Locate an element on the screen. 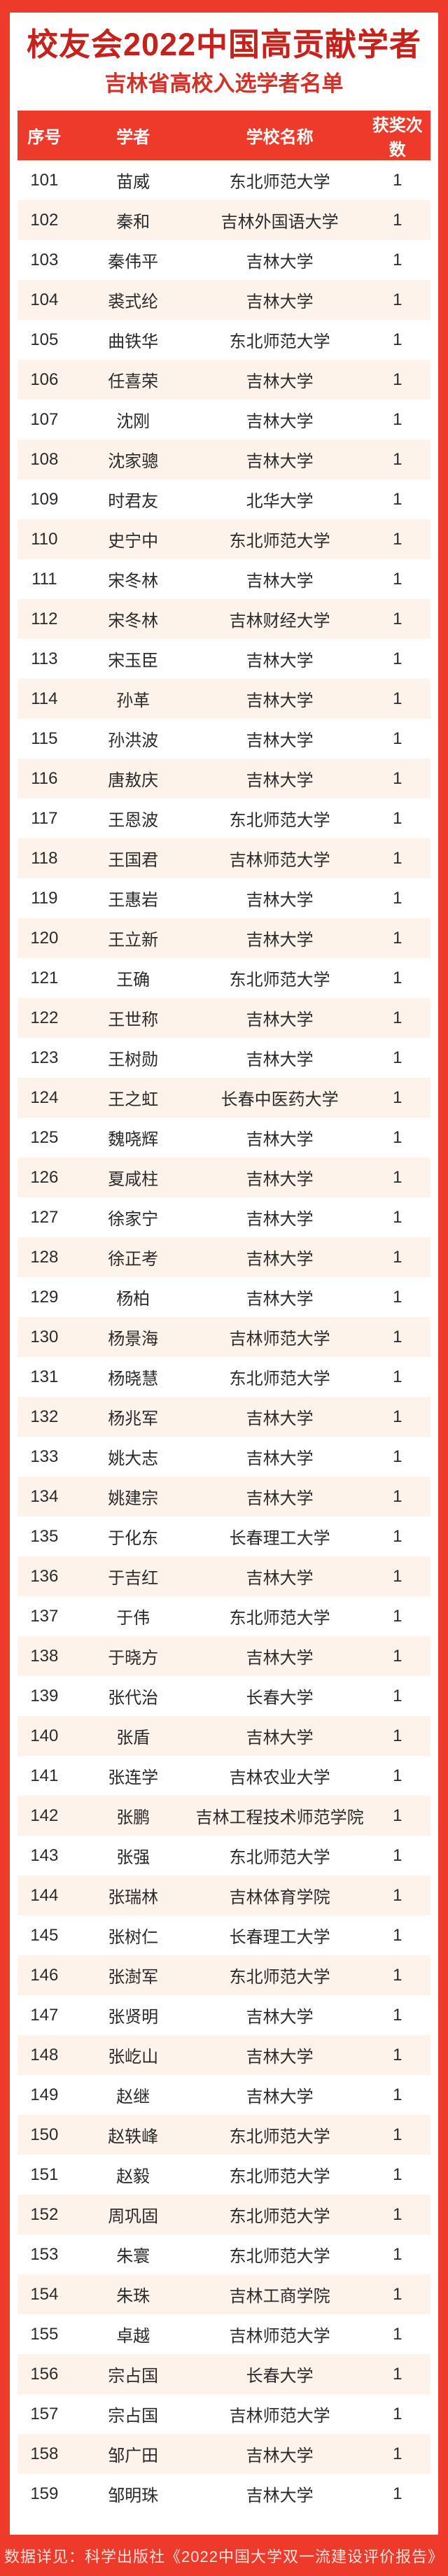 This screenshot has height=2576, width=448. cell-rank: 124 is located at coordinates (44, 1097).